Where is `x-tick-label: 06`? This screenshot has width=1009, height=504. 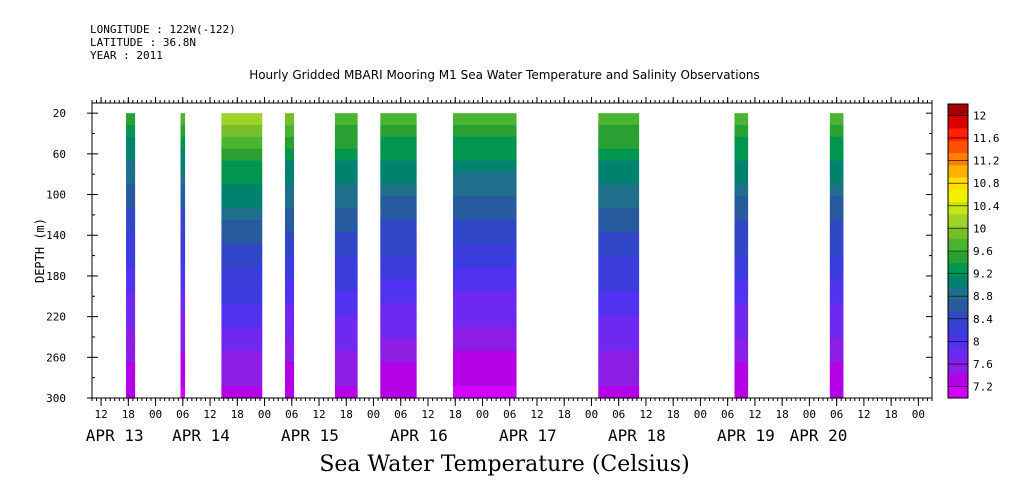 x-tick-label: 06 is located at coordinates (400, 414).